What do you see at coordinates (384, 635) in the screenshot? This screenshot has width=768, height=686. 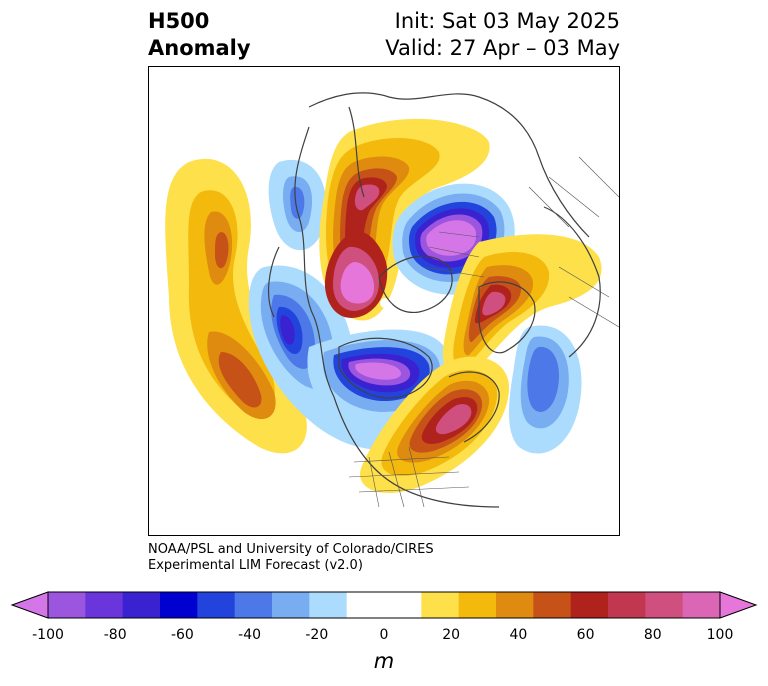 I see `colorbar-tick-label: 0` at bounding box center [384, 635].